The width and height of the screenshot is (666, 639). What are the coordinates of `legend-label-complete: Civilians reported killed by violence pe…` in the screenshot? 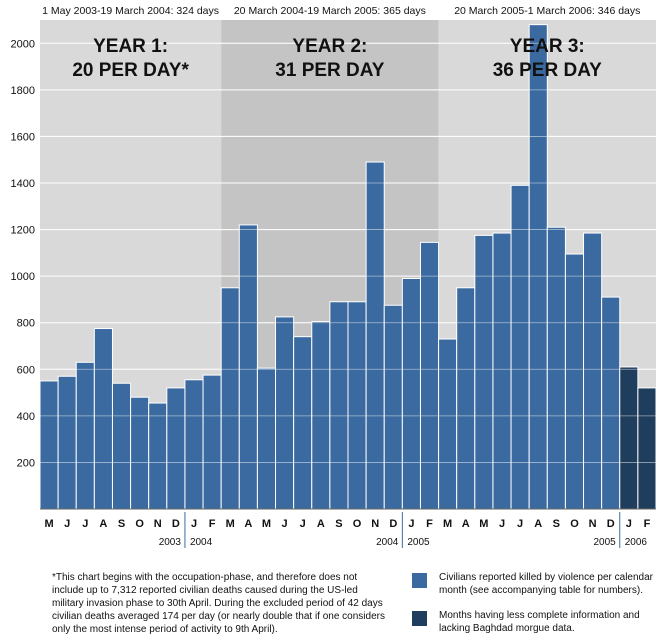 It's located at (546, 584).